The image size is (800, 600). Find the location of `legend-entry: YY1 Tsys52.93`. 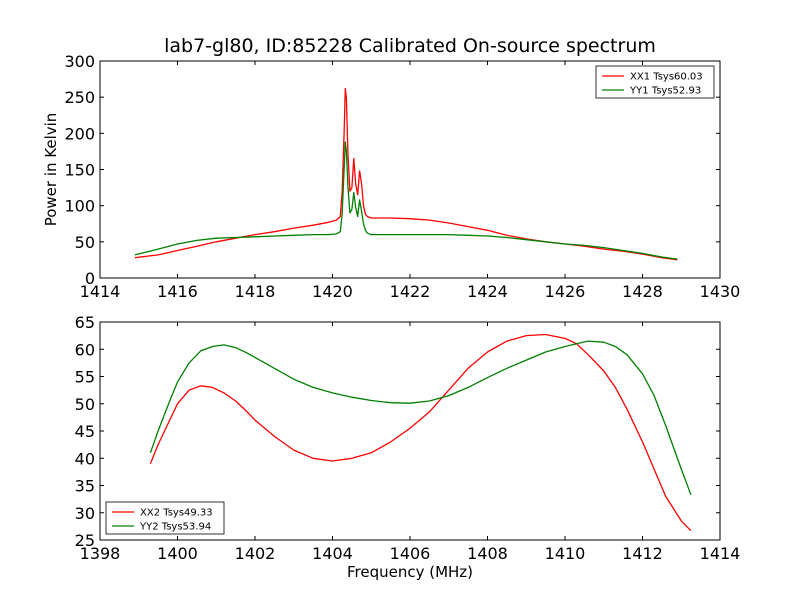

legend-entry: YY1 Tsys52.93 is located at coordinates (665, 91).